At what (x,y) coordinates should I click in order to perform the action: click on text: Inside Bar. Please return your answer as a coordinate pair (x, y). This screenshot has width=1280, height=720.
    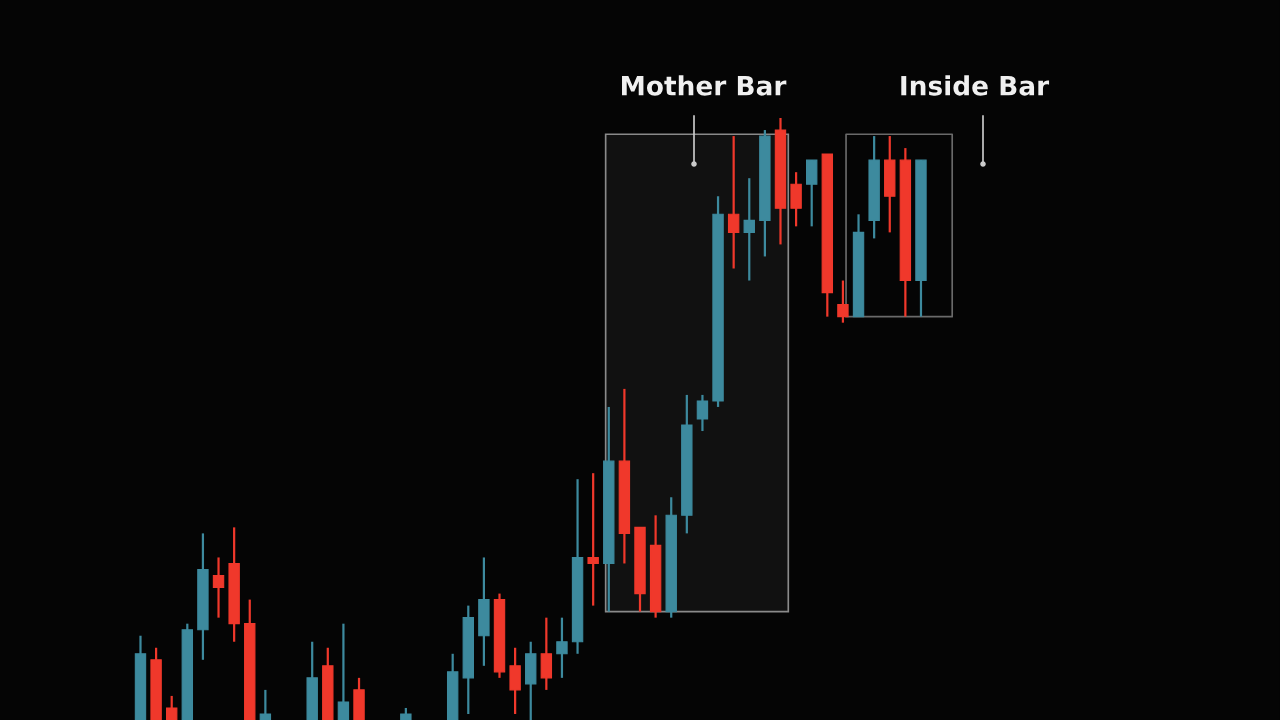
    Looking at the image, I should click on (975, 85).